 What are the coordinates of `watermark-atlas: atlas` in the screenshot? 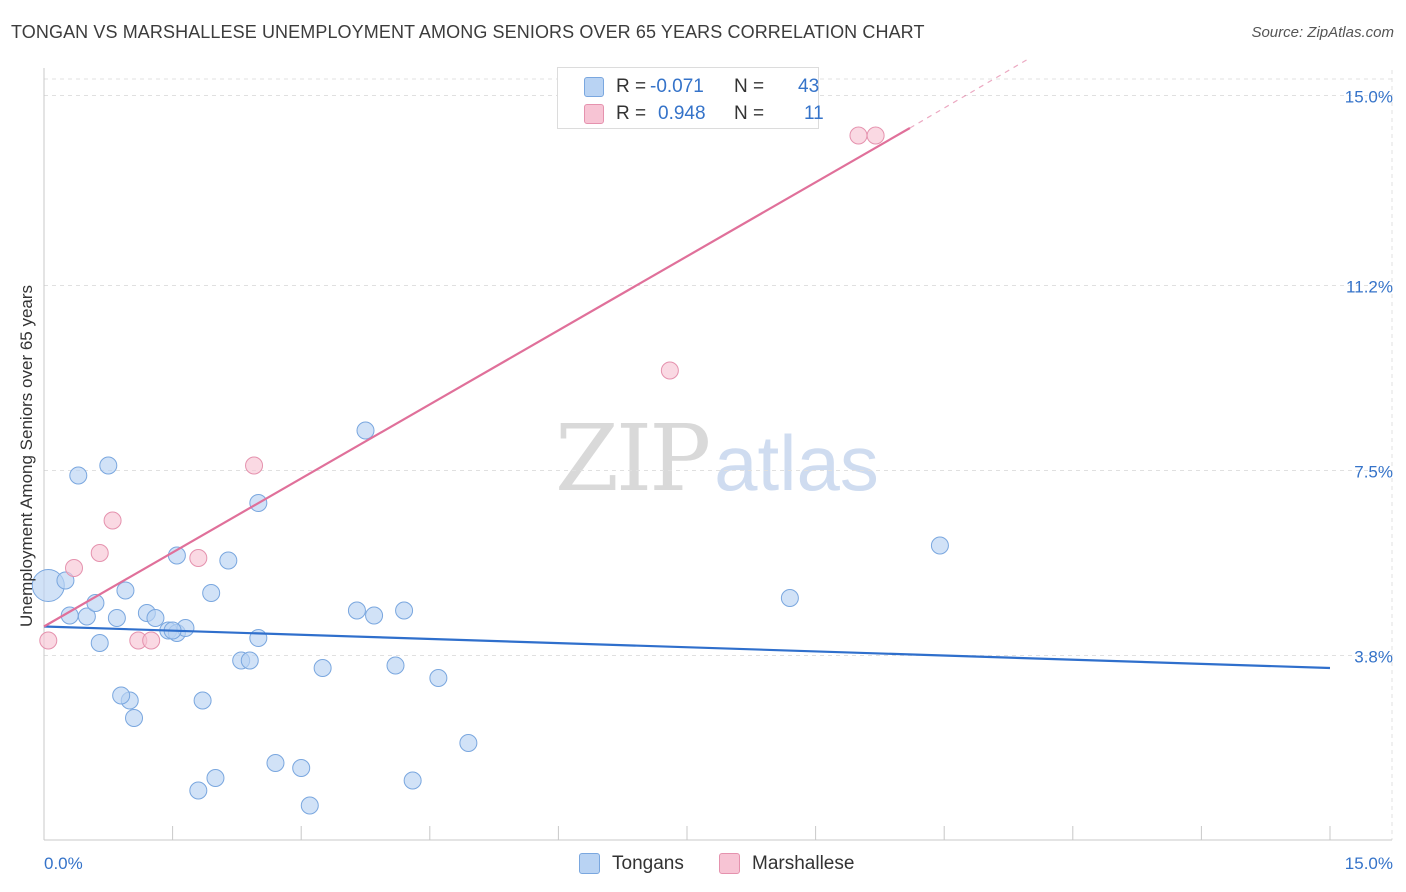 It's located at (796, 463).